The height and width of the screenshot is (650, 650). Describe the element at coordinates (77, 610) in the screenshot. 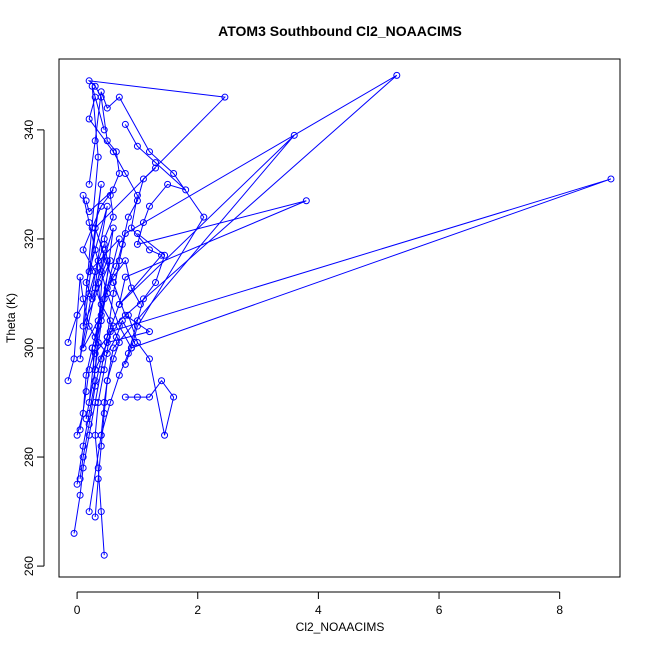

I see `x-tick-label: 0` at that location.